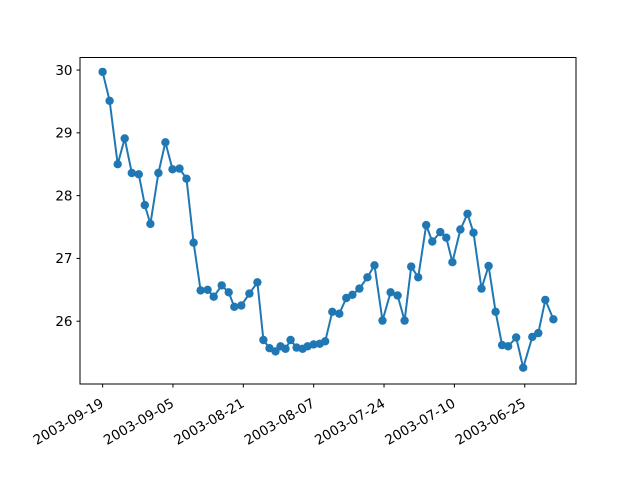 This screenshot has height=480, width=640. Describe the element at coordinates (63, 259) in the screenshot. I see `y-tick-label: 27` at that location.